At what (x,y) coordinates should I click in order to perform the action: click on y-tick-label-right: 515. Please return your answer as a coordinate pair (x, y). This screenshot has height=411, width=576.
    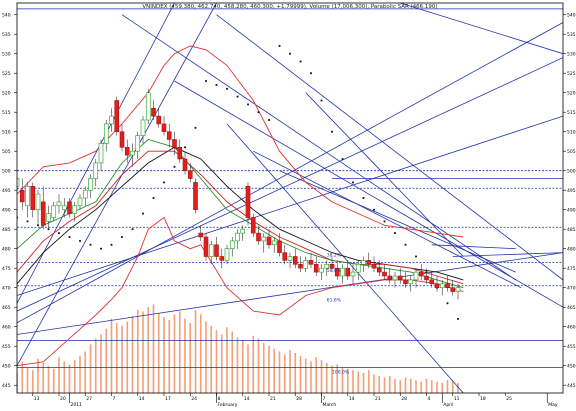
    Looking at the image, I should click on (571, 113).